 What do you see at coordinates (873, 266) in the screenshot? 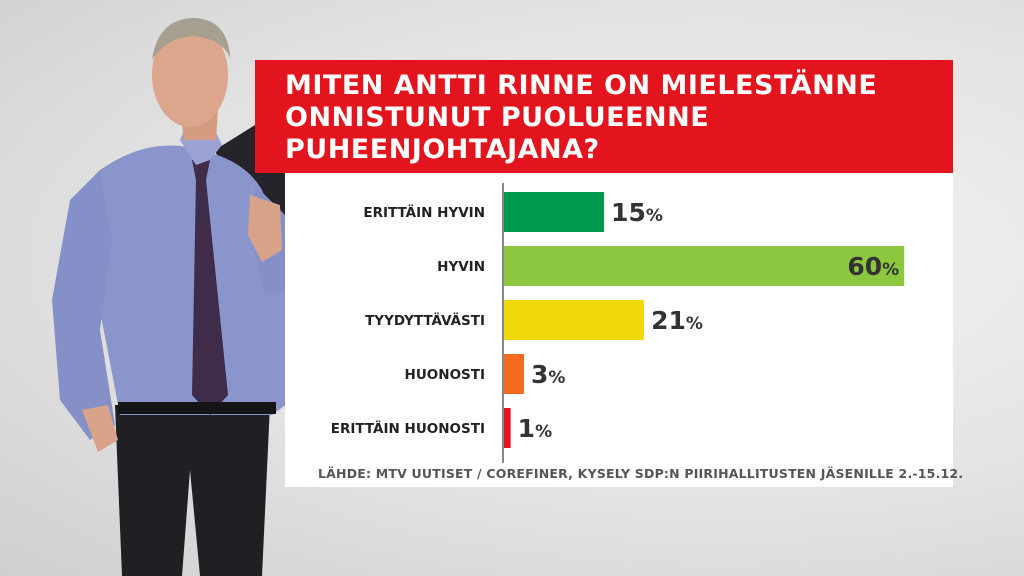
I see `value-label: 60%` at bounding box center [873, 266].